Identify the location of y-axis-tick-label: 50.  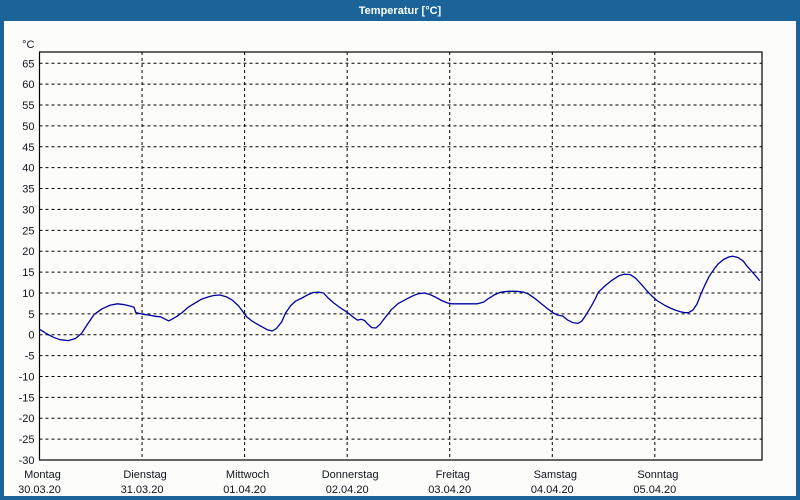
(28, 127).